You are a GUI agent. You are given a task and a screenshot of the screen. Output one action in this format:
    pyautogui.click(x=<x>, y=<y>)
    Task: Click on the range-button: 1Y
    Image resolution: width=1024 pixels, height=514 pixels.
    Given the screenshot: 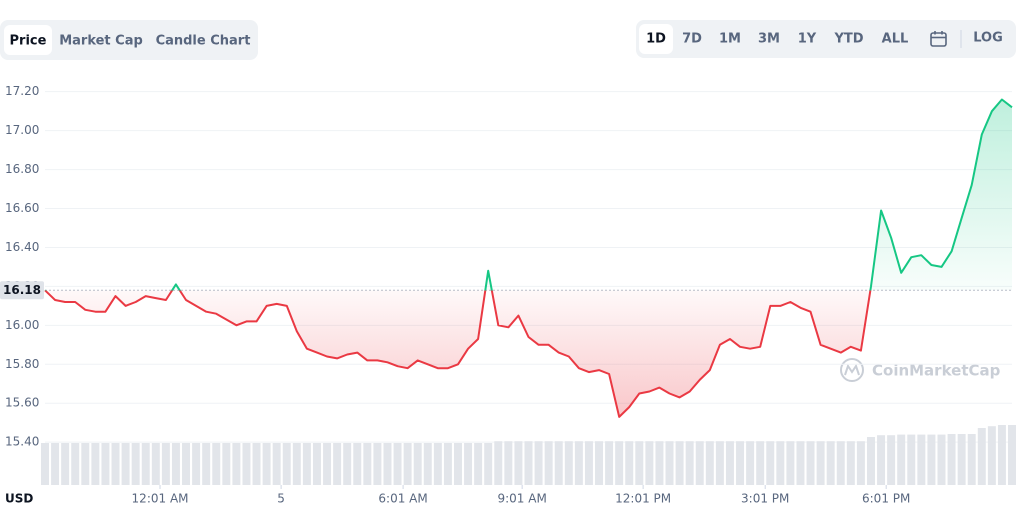 What is the action you would take?
    pyautogui.click(x=807, y=39)
    